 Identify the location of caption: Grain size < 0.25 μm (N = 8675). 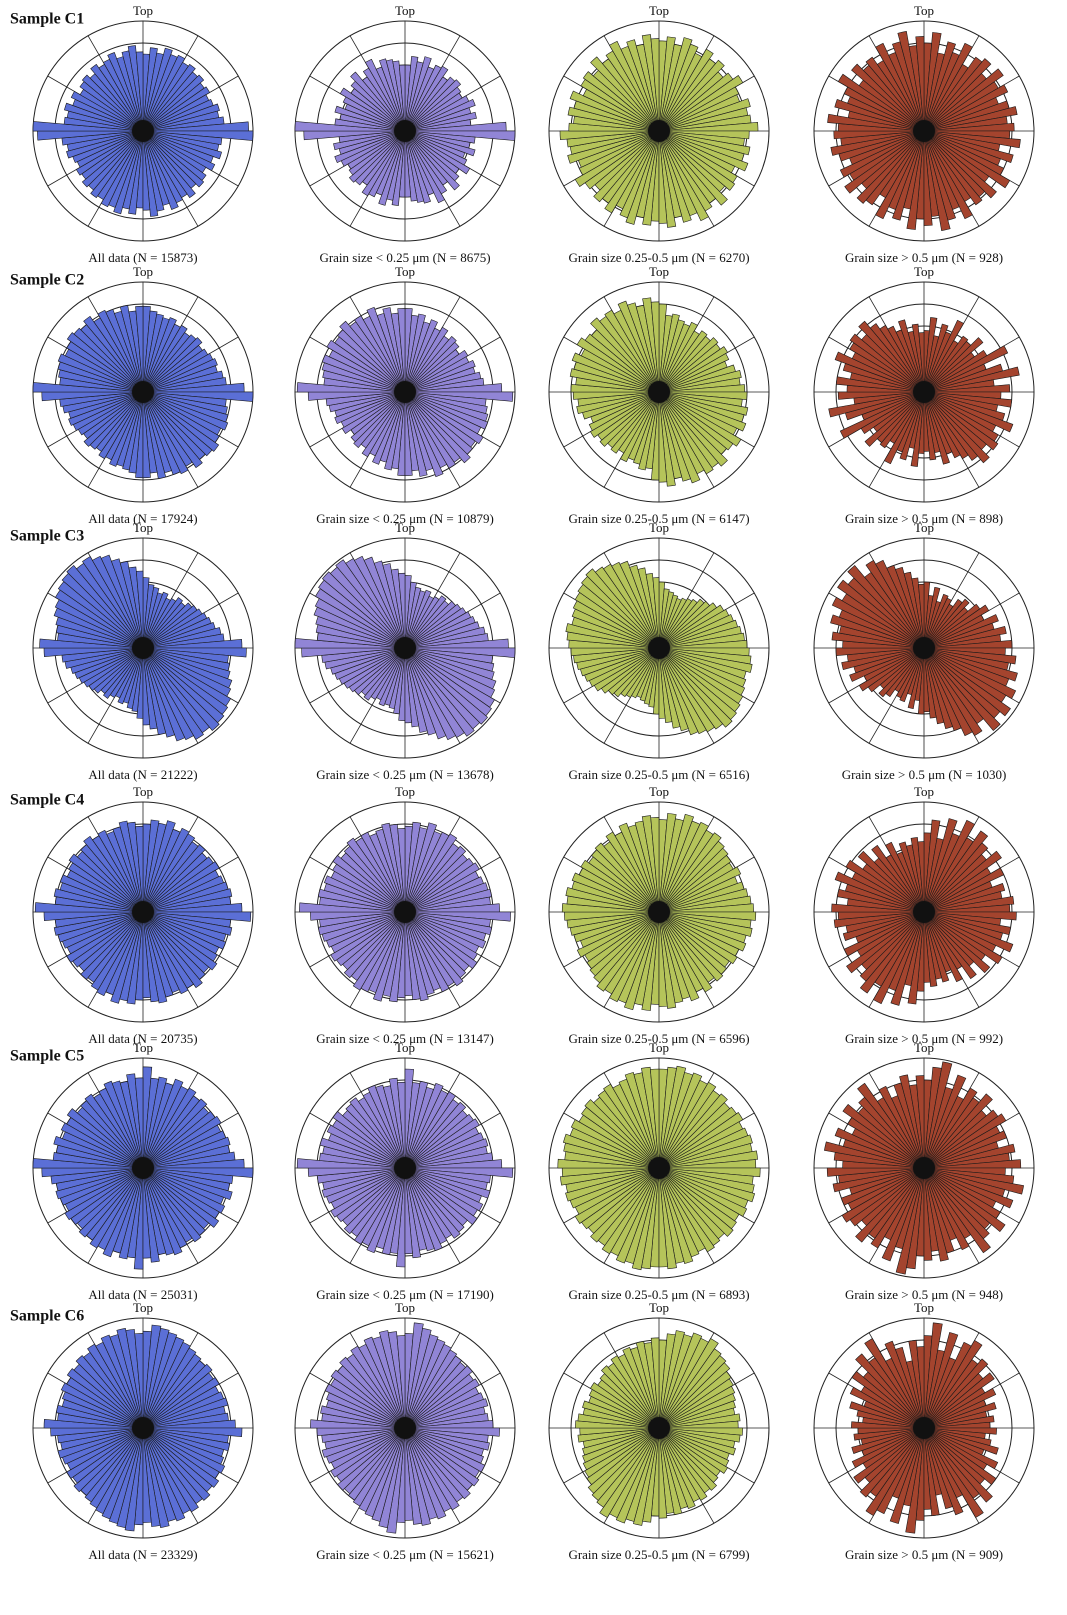
(404, 257).